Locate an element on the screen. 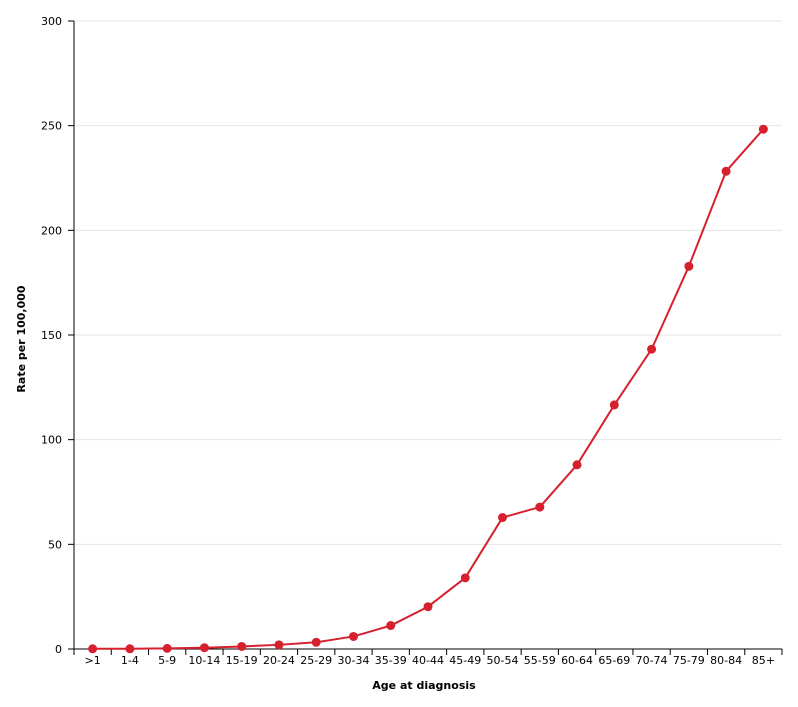 The image size is (798, 707). x-tick-label: 45-49 is located at coordinates (465, 660).